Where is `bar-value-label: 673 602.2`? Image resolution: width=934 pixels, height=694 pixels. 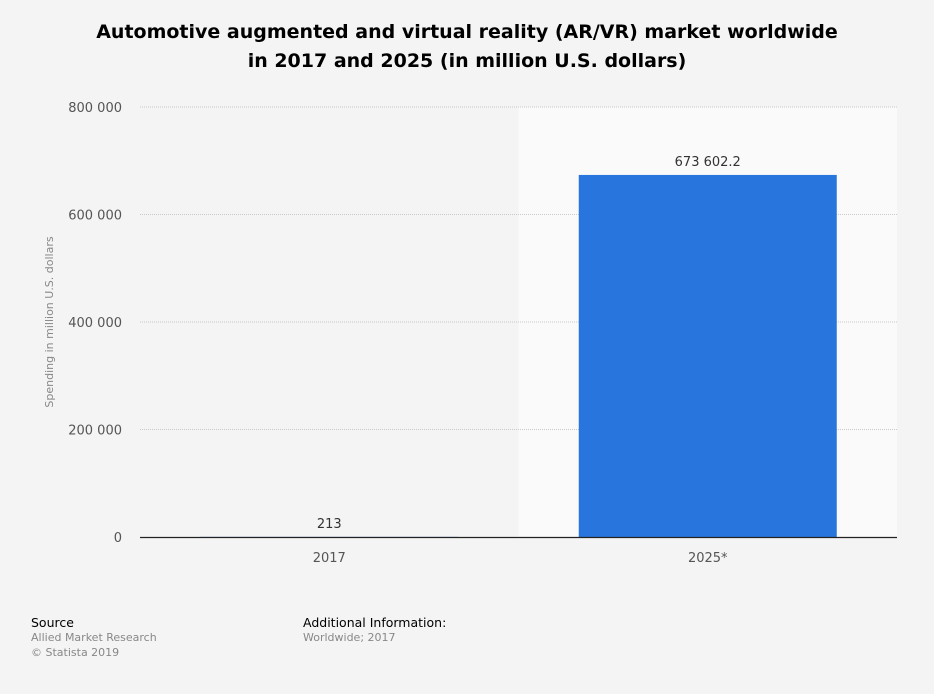 bar-value-label: 673 602.2 is located at coordinates (708, 162).